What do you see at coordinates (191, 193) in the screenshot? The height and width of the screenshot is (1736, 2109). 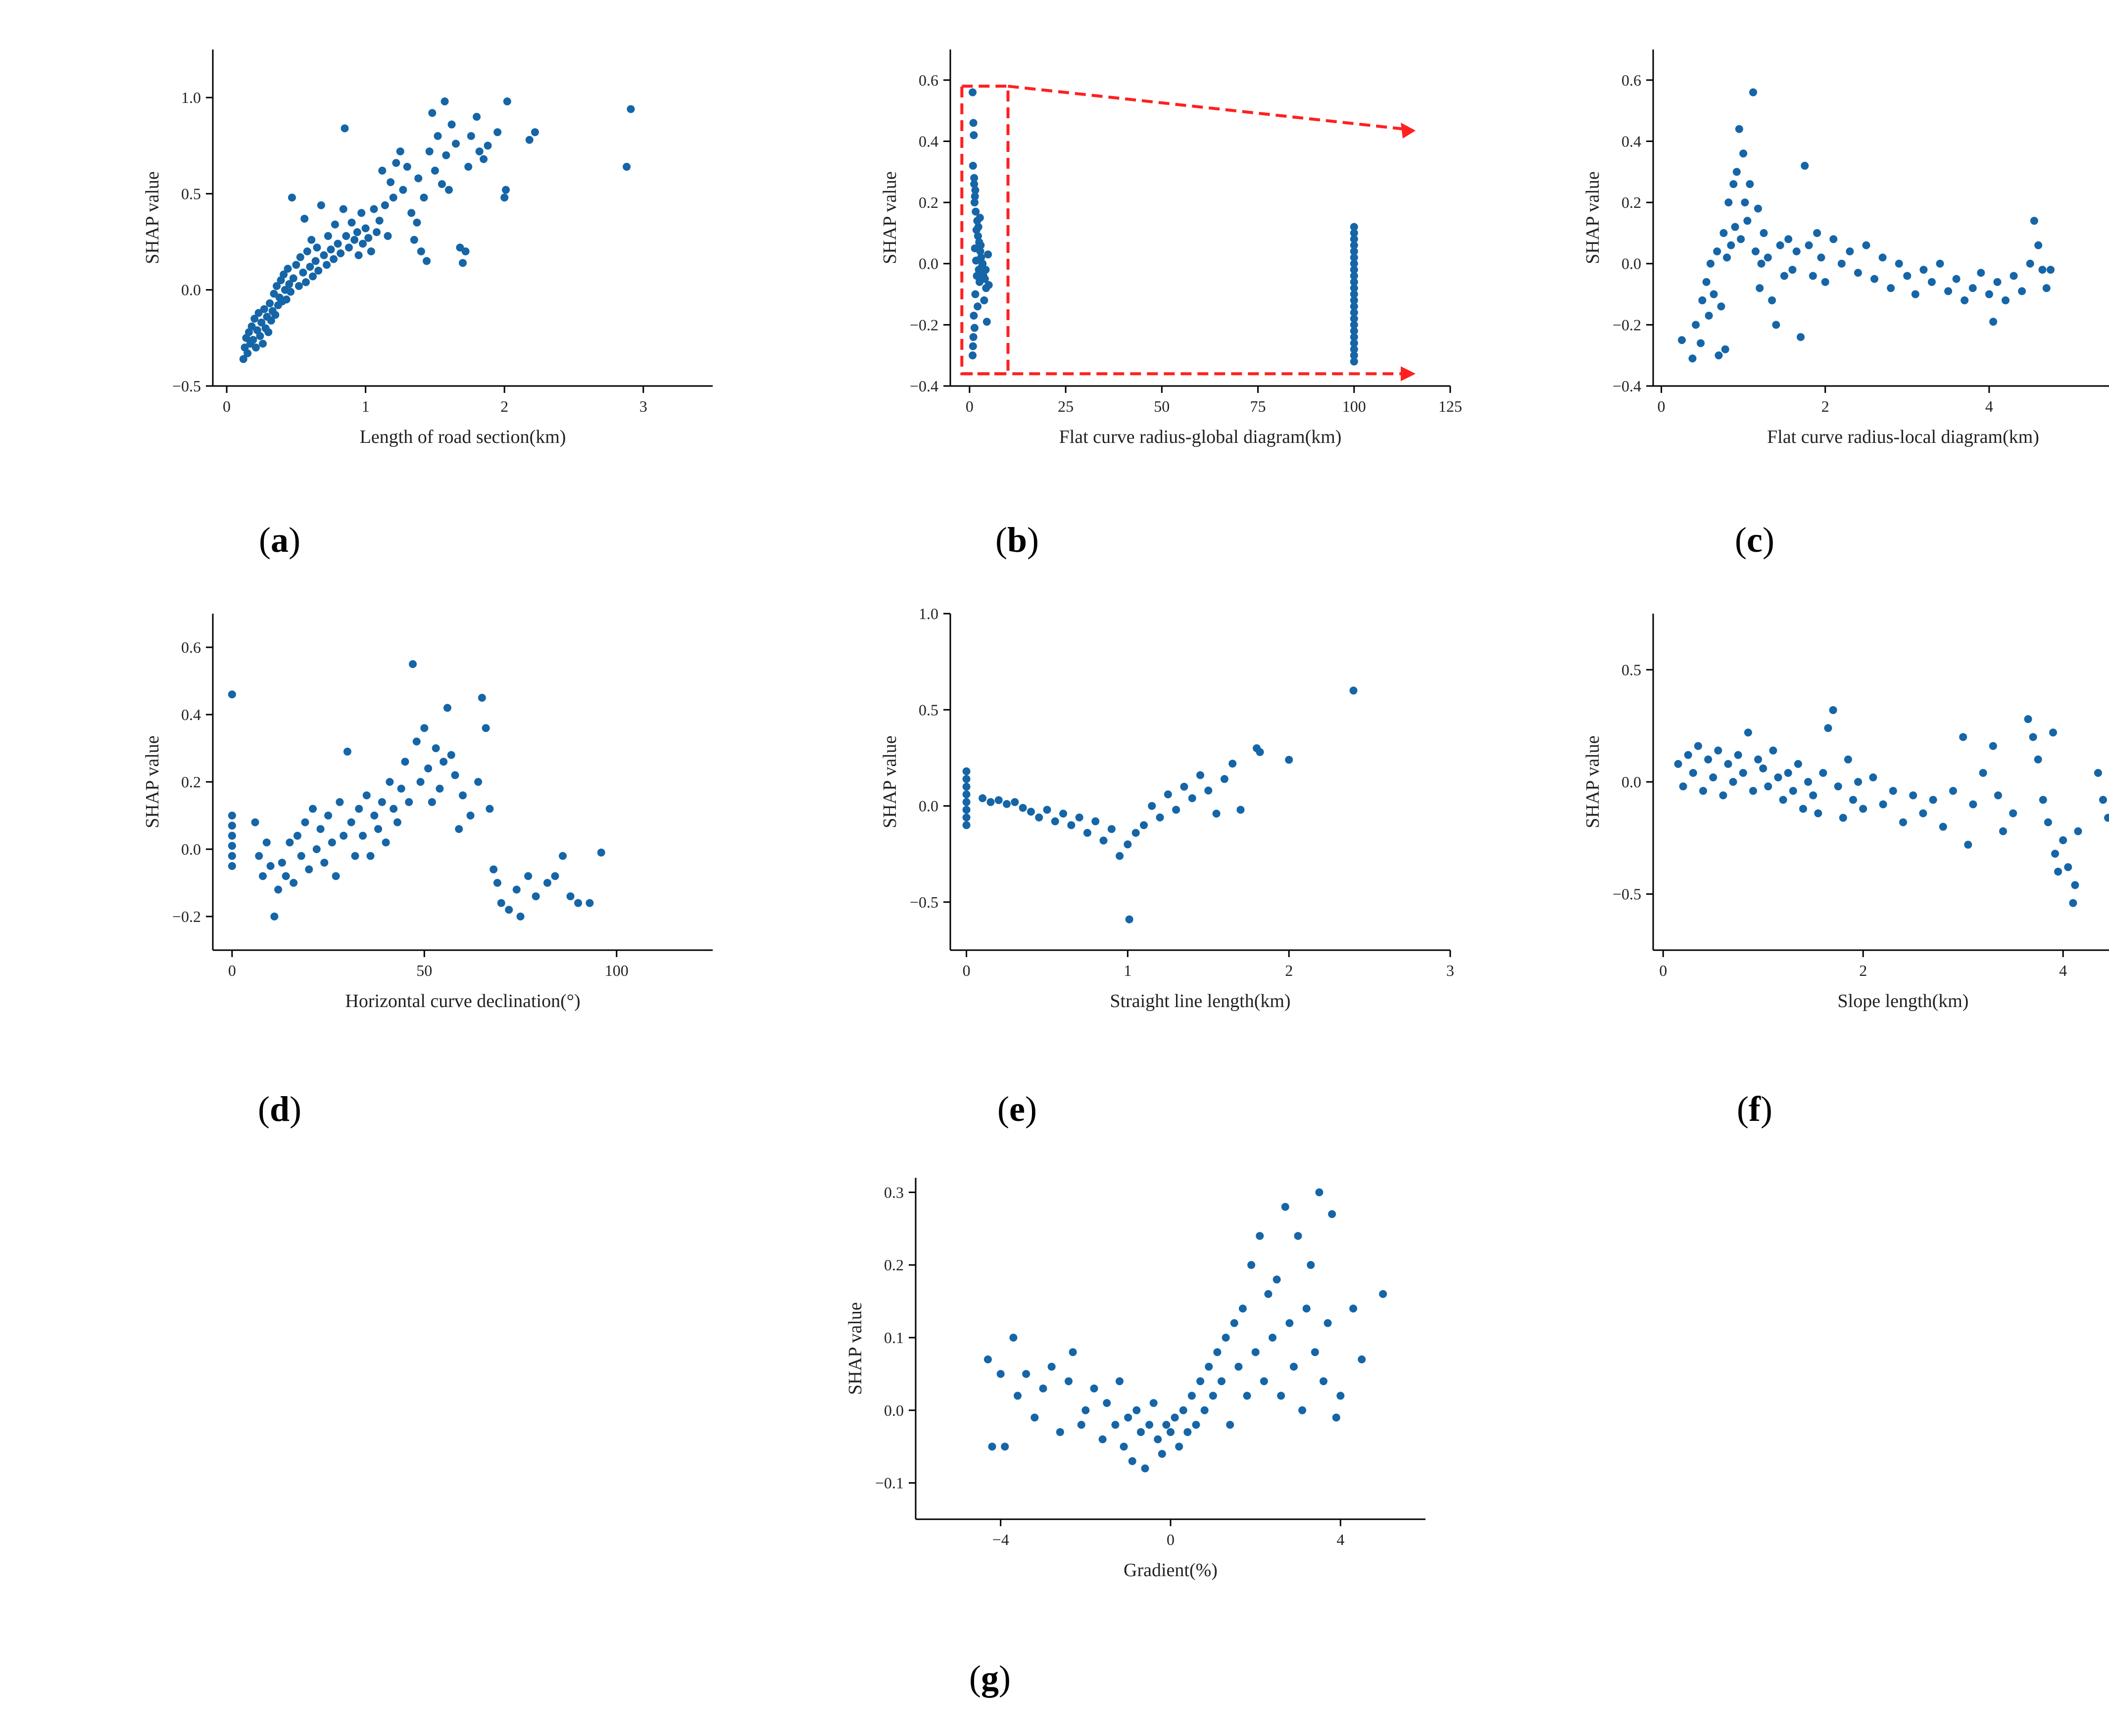 I see `y-tick-label: 0.5` at bounding box center [191, 193].